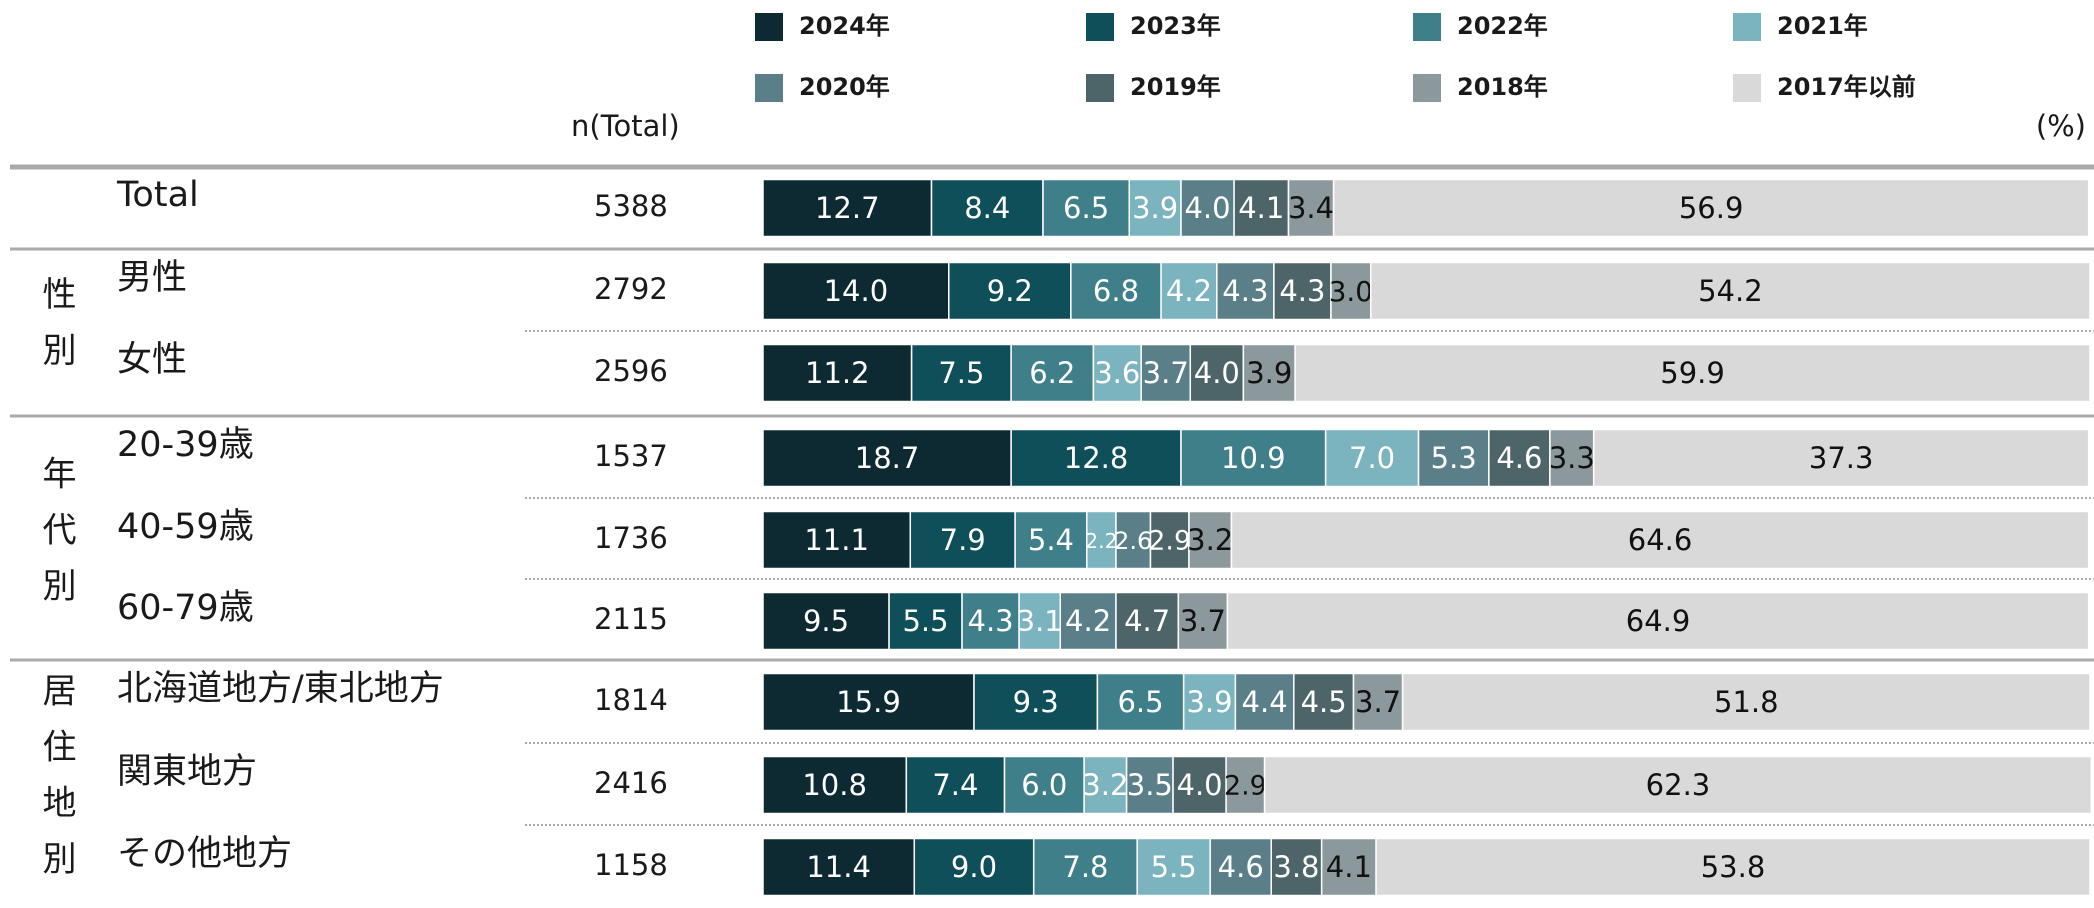 This screenshot has width=2094, height=908. I want to click on value-label: 3.4, so click(1311, 208).